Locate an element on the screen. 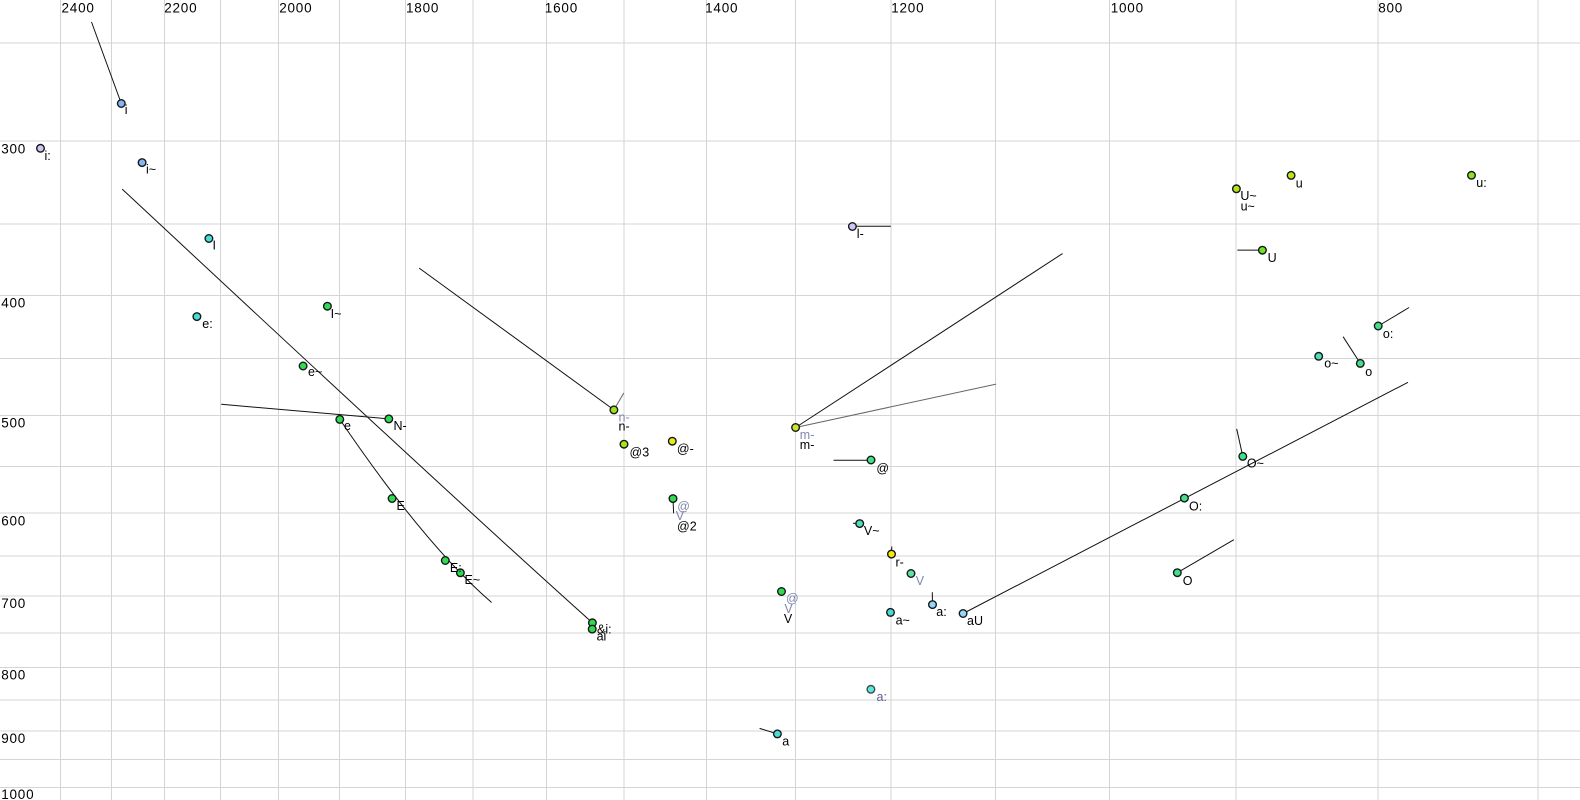 This screenshot has width=1580, height=800. svg-text: e~ is located at coordinates (315, 372).